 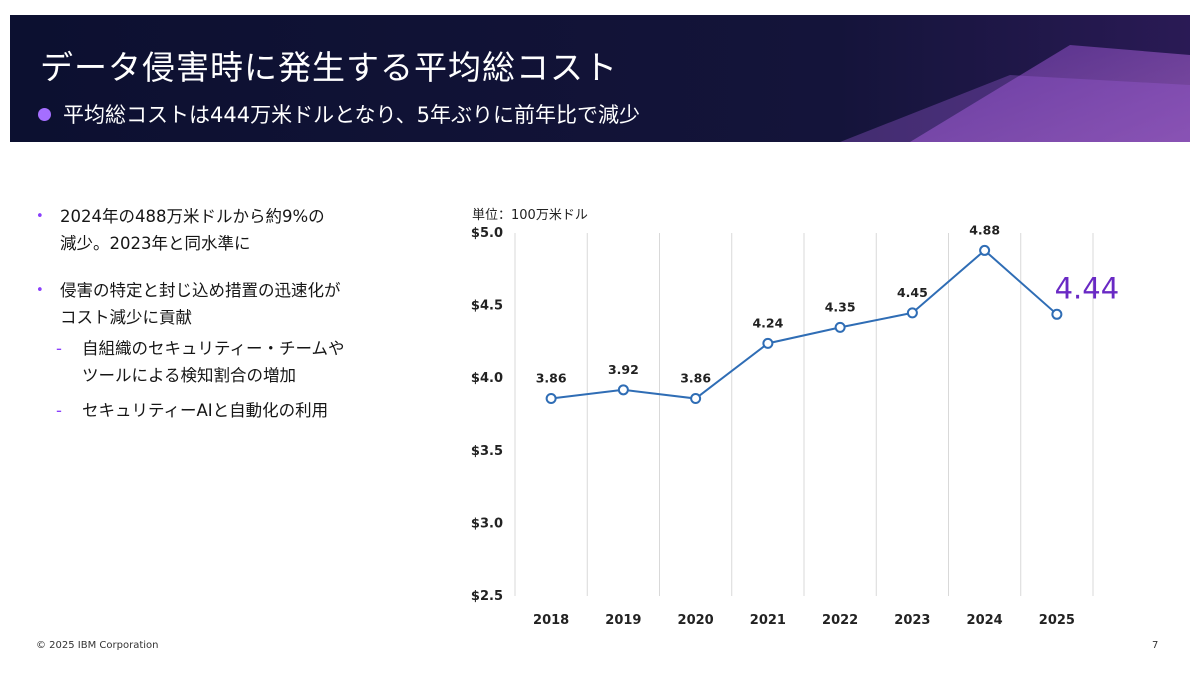 What do you see at coordinates (768, 620) in the screenshot?
I see `x-tick-label: 2021` at bounding box center [768, 620].